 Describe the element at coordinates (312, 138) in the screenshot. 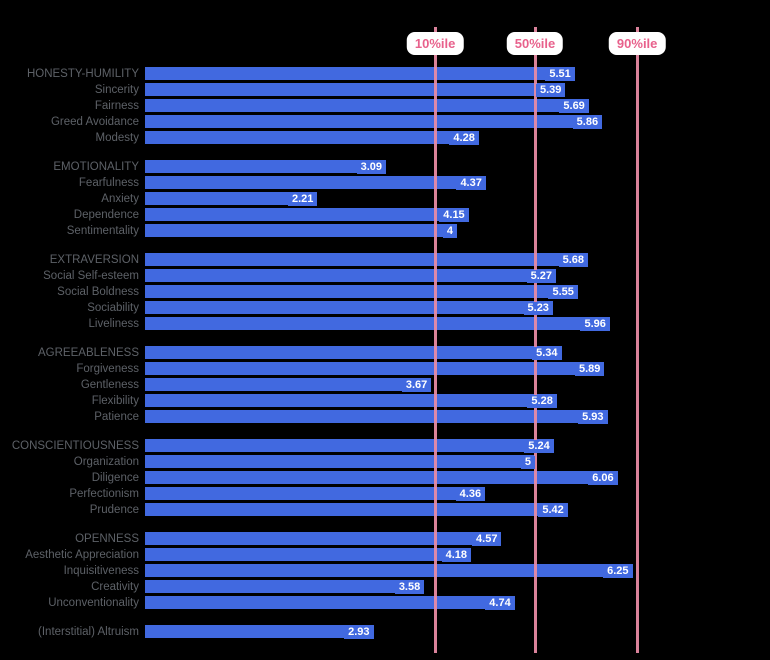

I see `score-bar: 4.28` at that location.